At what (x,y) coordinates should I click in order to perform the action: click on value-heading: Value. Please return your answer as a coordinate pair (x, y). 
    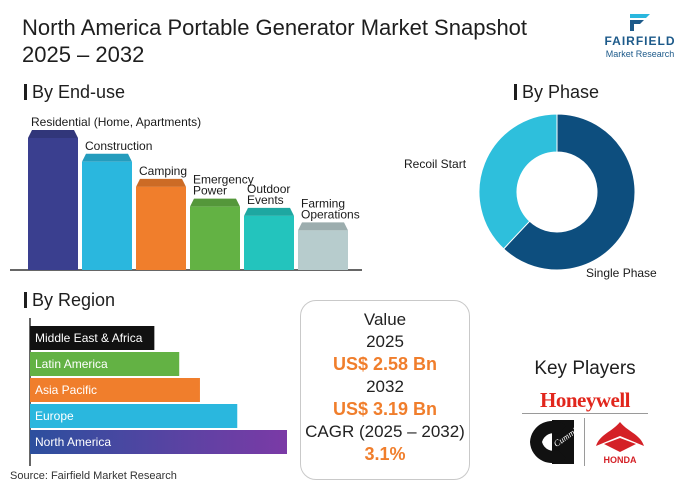
    Looking at the image, I should click on (385, 319).